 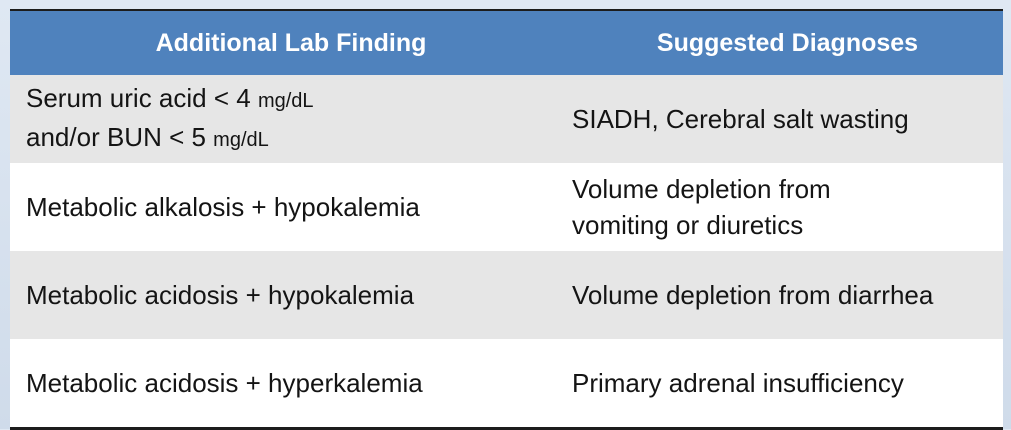 What do you see at coordinates (688, 225) in the screenshot?
I see `diagnosis-line: vomiting or diuretics` at bounding box center [688, 225].